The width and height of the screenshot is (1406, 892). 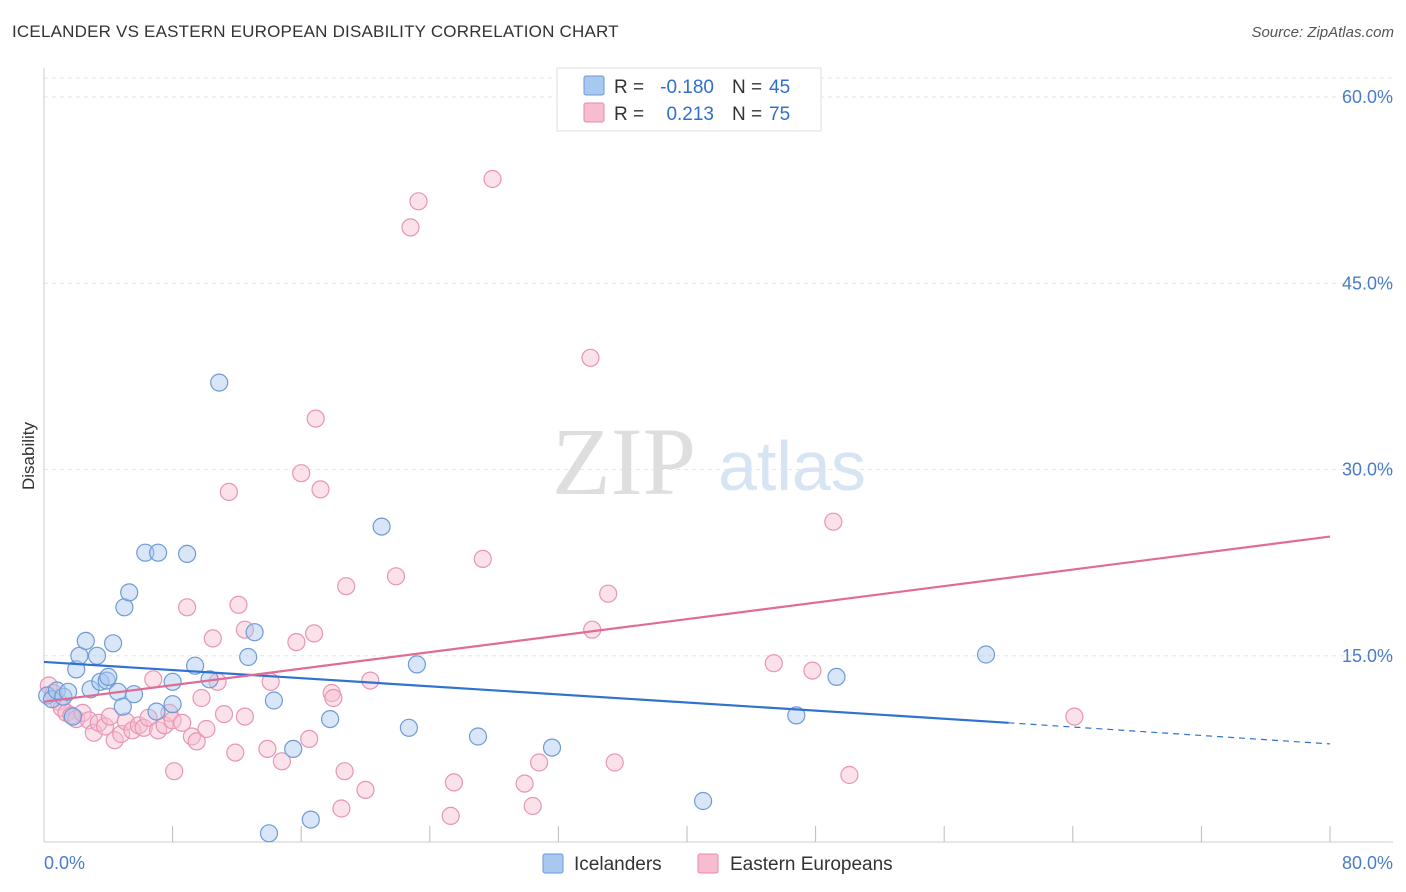 What do you see at coordinates (624, 461) in the screenshot?
I see `watermark-zip: ZIP` at bounding box center [624, 461].